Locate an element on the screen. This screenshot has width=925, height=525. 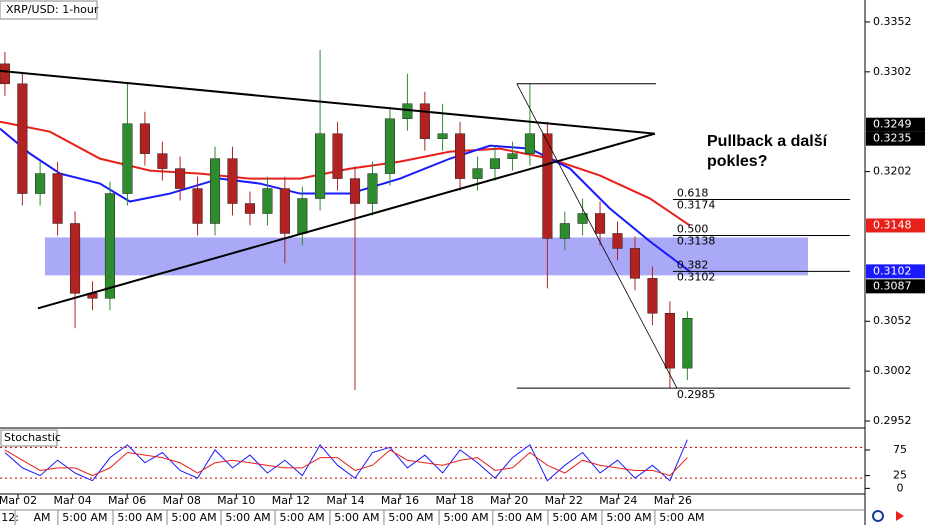
y-tick-label: 0.3352 is located at coordinates (892, 21).